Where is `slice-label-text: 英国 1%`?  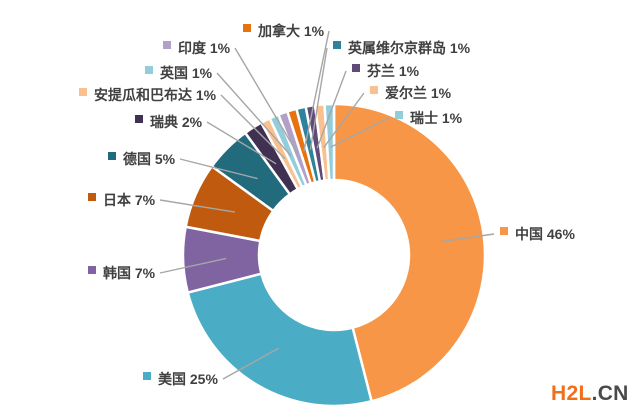 slice-label-text: 英国 1% is located at coordinates (186, 73).